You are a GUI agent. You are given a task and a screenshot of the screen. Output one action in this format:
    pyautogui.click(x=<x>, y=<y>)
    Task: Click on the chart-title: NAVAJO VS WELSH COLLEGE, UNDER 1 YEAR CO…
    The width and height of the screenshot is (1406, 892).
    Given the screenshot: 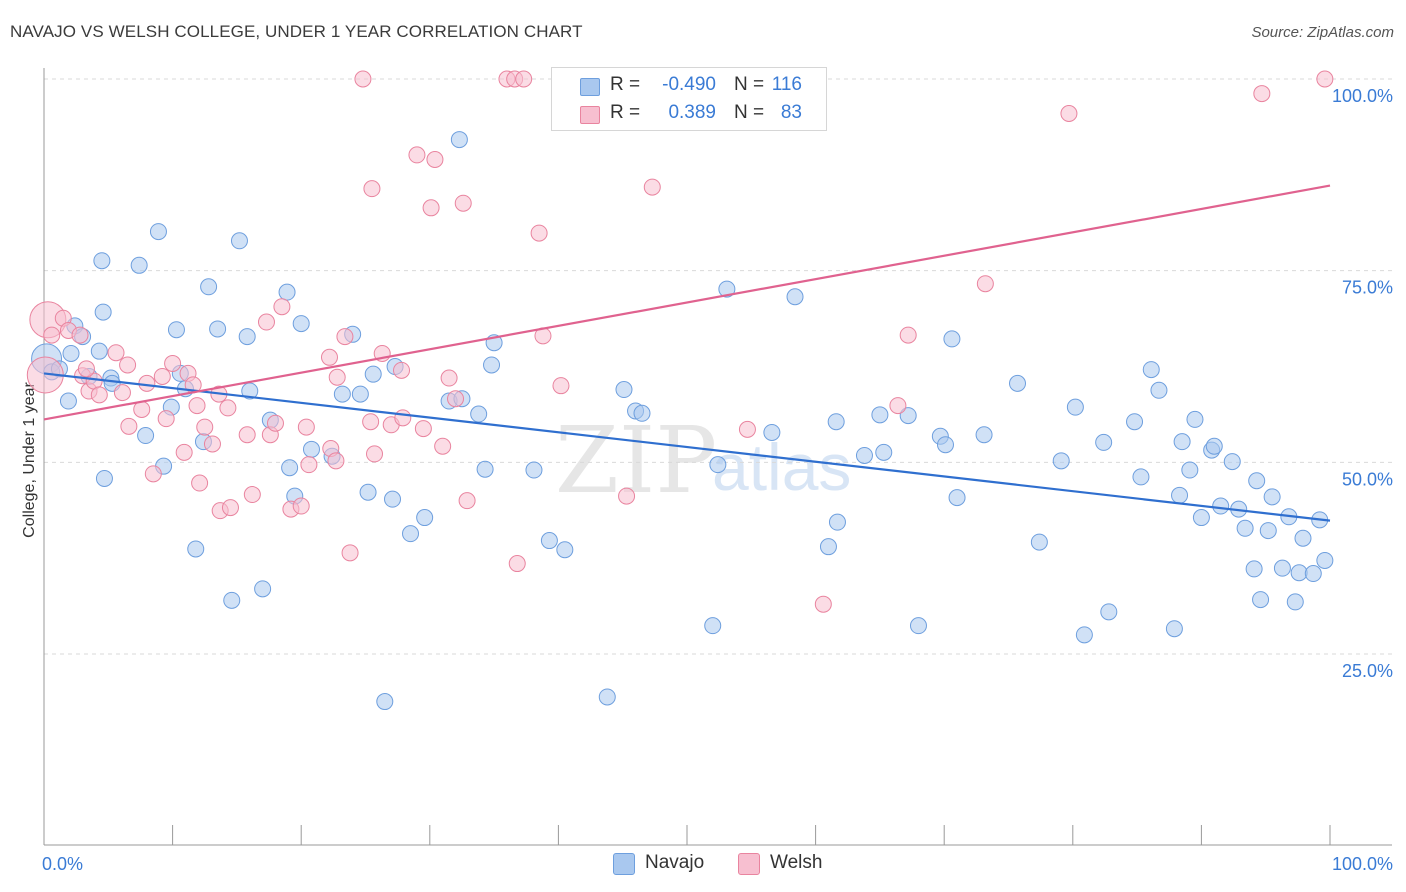 What is the action you would take?
    pyautogui.click(x=296, y=31)
    